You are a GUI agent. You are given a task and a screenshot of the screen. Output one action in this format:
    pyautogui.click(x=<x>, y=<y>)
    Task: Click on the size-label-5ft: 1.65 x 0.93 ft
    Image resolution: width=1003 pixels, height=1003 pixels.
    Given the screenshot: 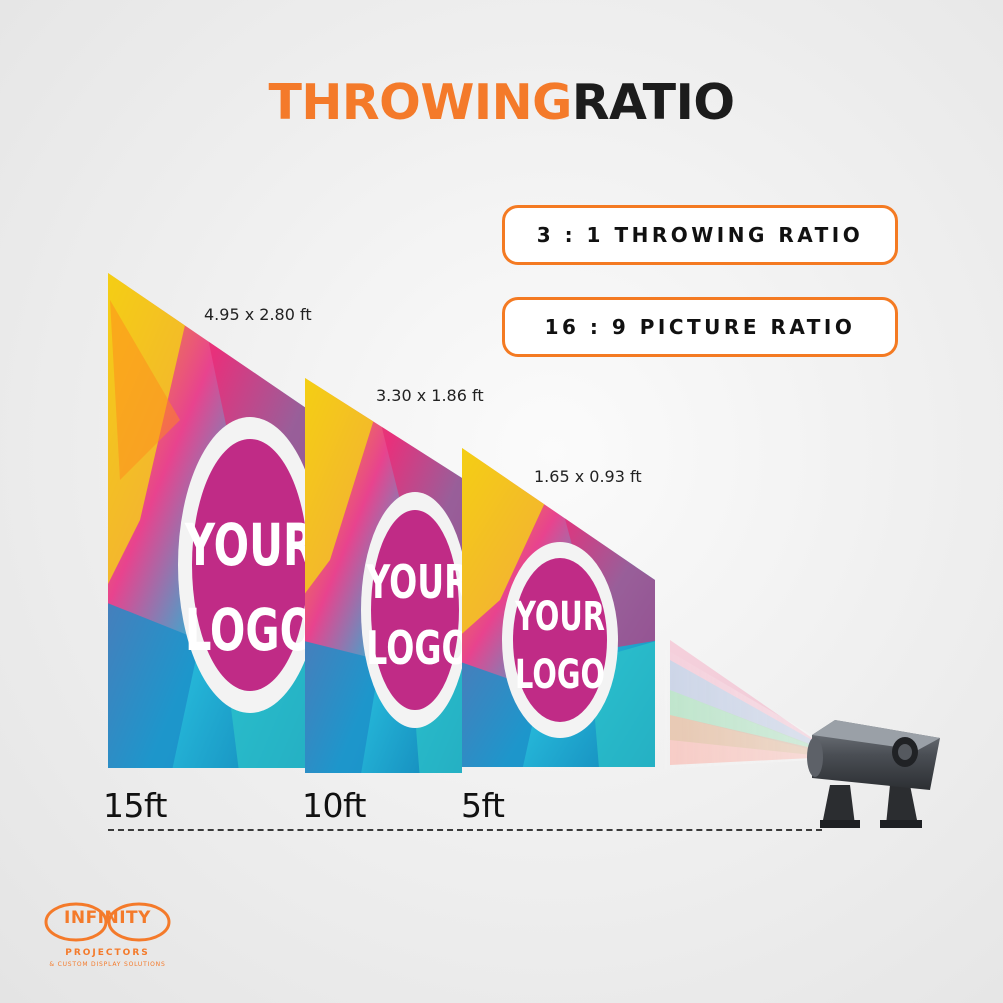 What is the action you would take?
    pyautogui.click(x=588, y=476)
    